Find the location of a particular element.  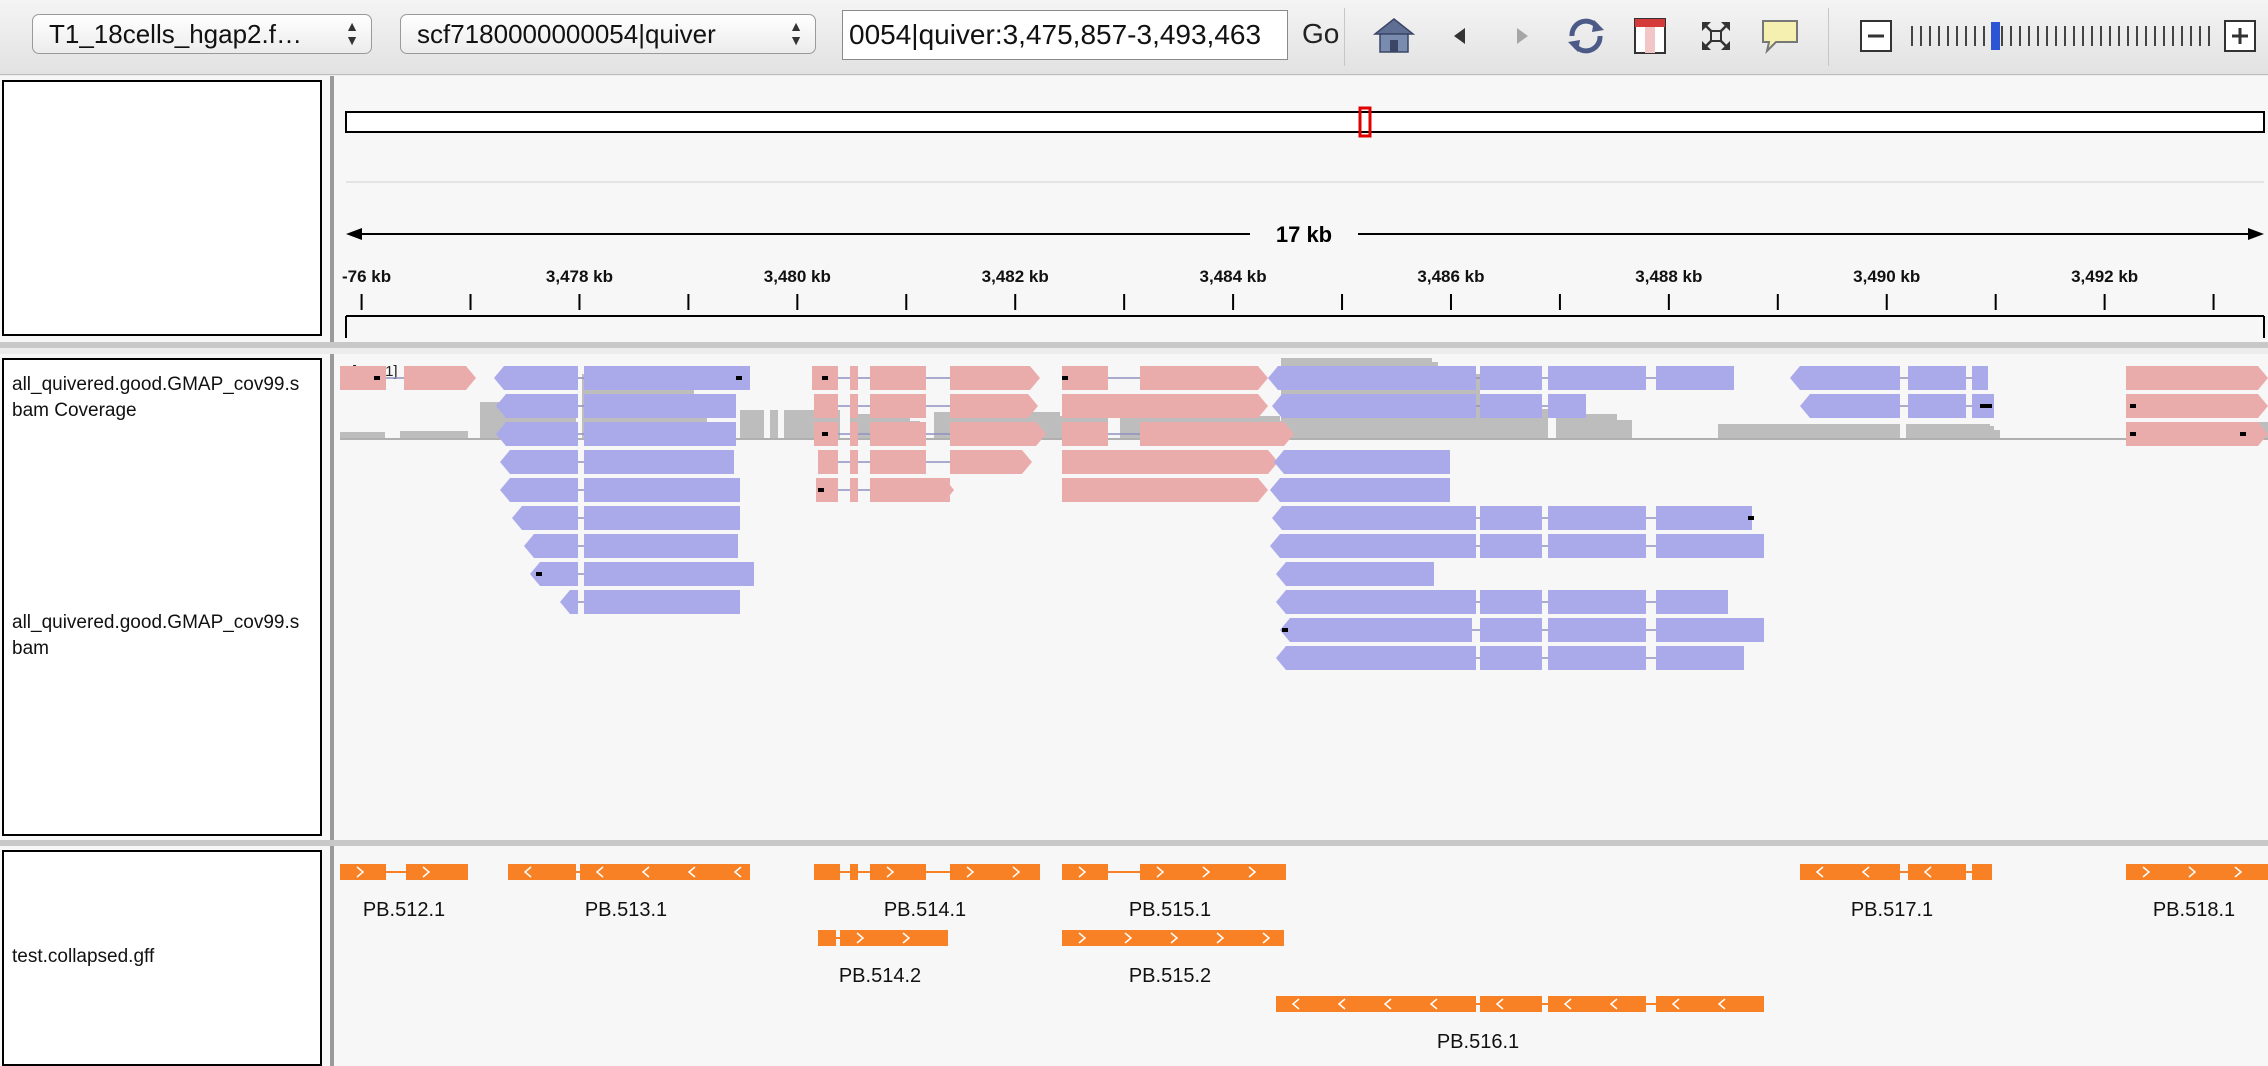

locus-input: 0054|quiver:3,475,857-3,493,463 is located at coordinates (1065, 35).